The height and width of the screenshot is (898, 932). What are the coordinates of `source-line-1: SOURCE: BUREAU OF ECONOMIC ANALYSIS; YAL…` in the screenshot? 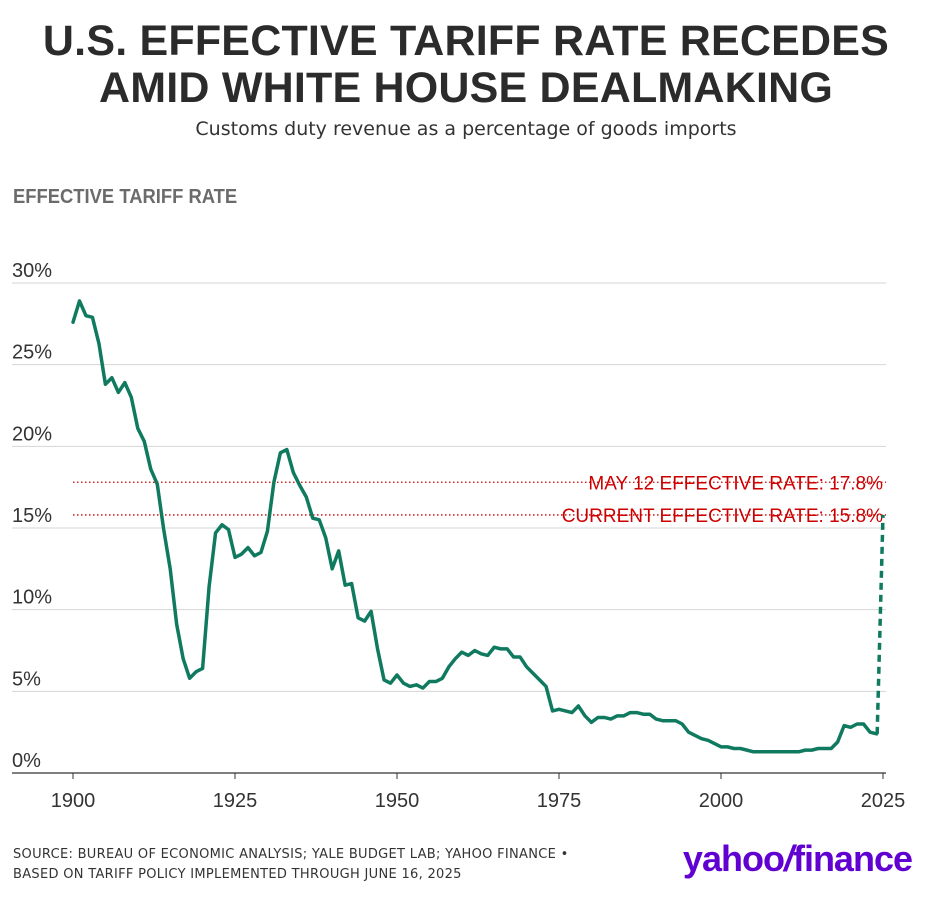 It's located at (291, 854).